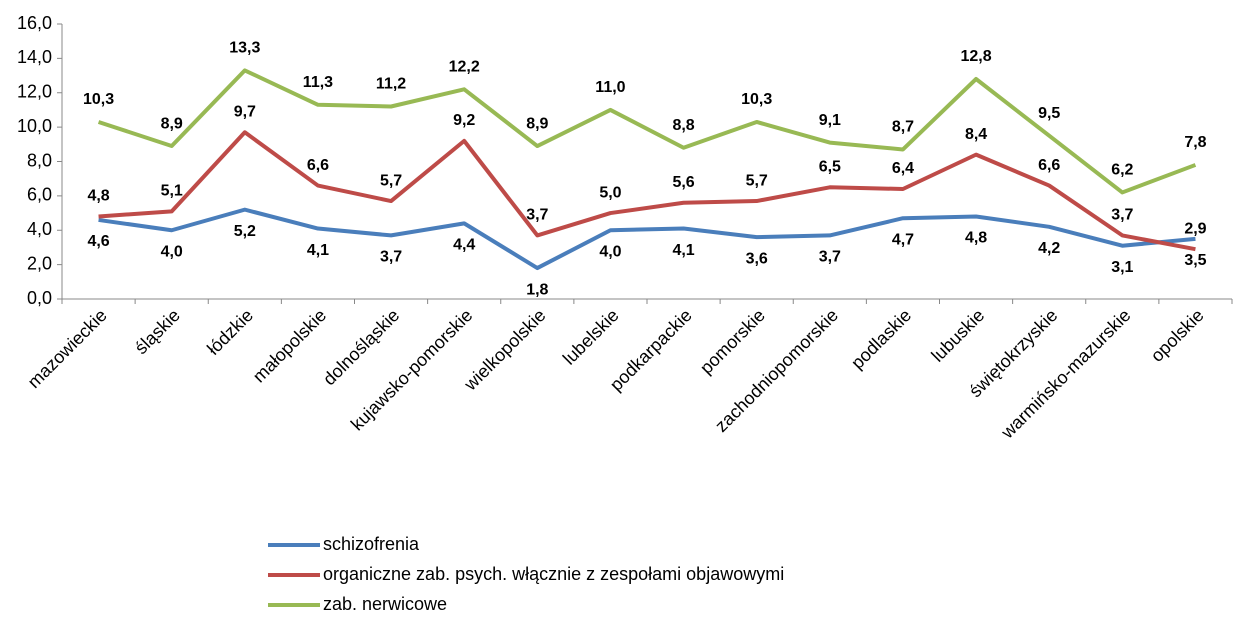 The height and width of the screenshot is (617, 1248). What do you see at coordinates (67, 348) in the screenshot?
I see `x-tick-label: mazowieckie` at bounding box center [67, 348].